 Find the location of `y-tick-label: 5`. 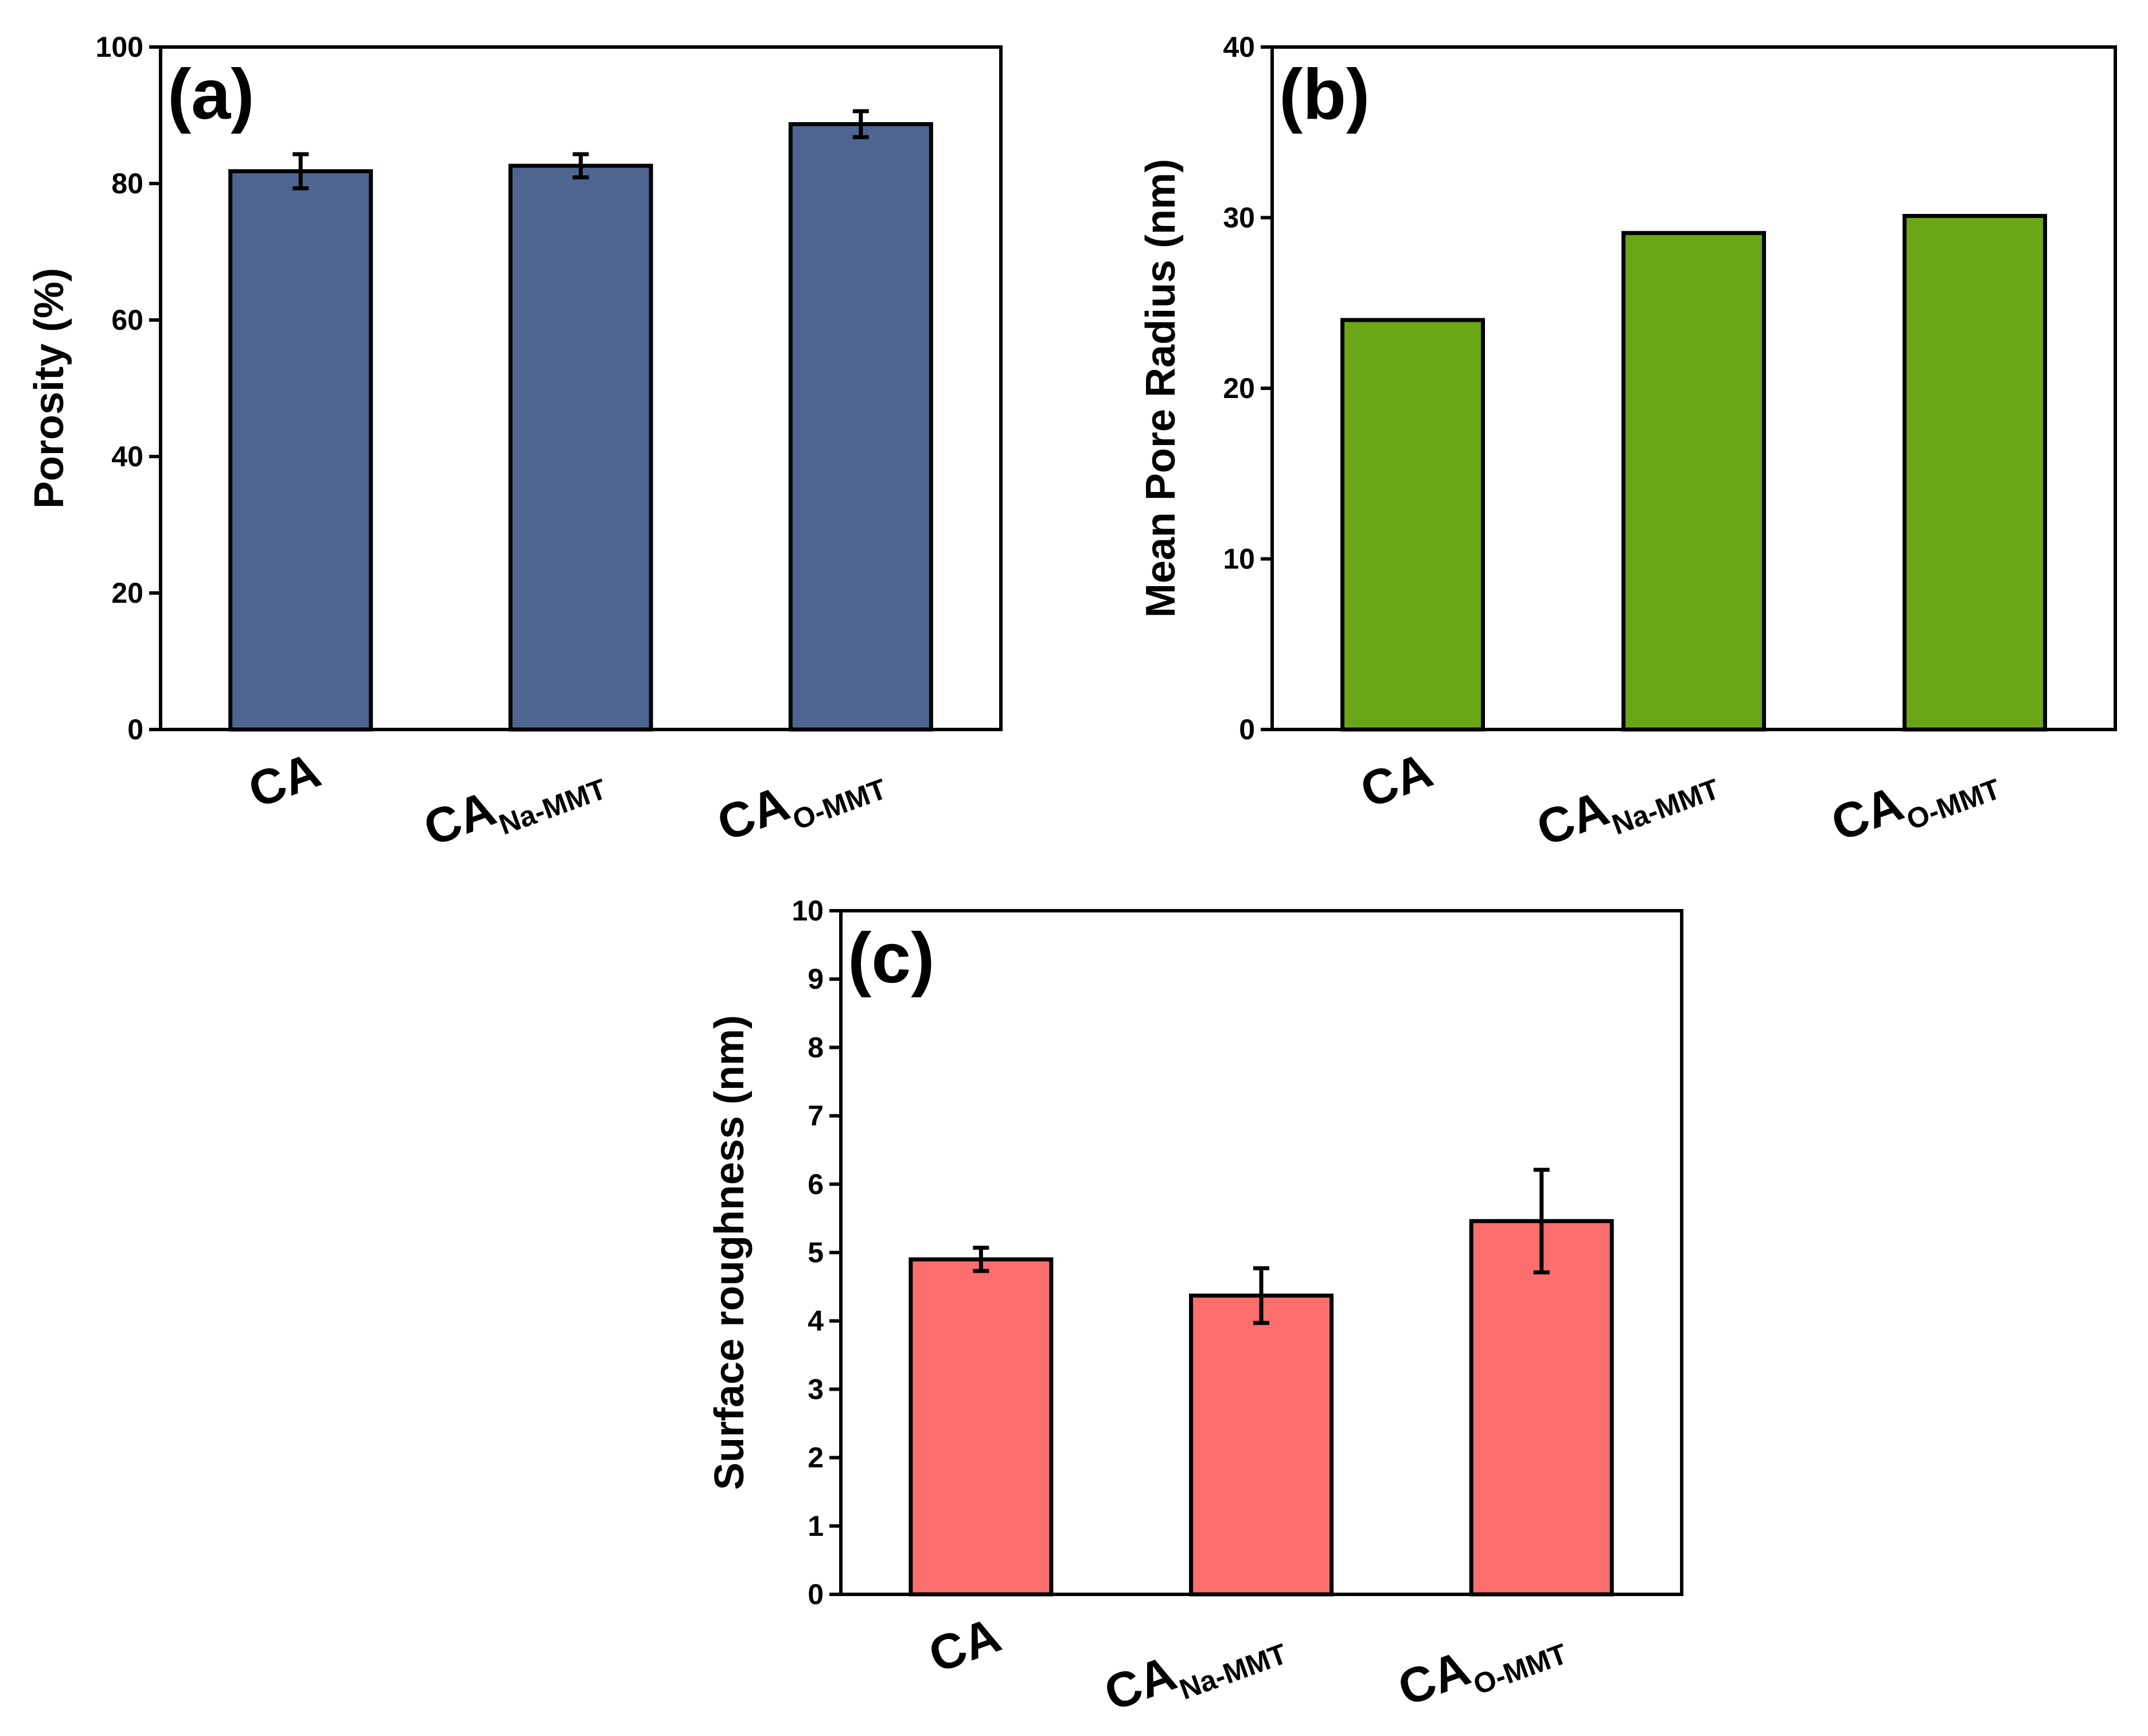

y-tick-label: 5 is located at coordinates (816, 1252).